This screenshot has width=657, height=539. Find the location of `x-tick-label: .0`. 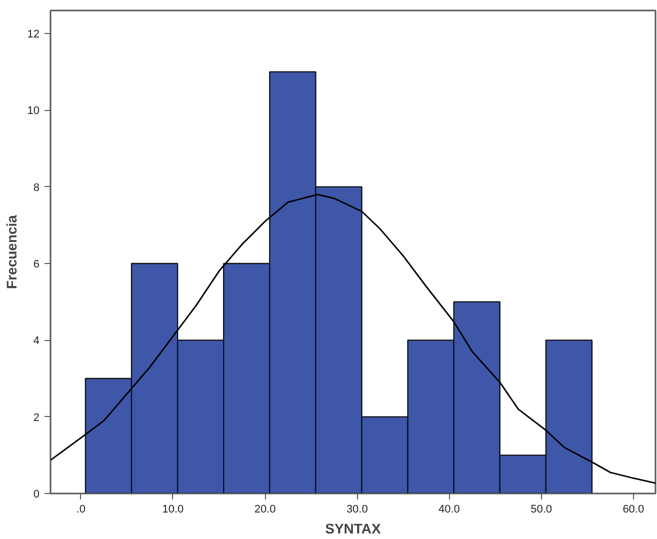

x-tick-label: .0 is located at coordinates (81, 510).